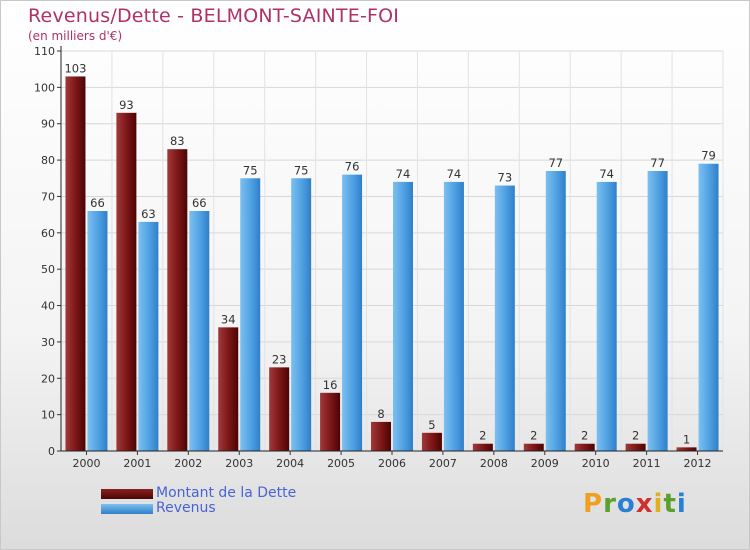 The height and width of the screenshot is (550, 750). What do you see at coordinates (403, 174) in the screenshot?
I see `data-label-revenus-2006: 74` at bounding box center [403, 174].